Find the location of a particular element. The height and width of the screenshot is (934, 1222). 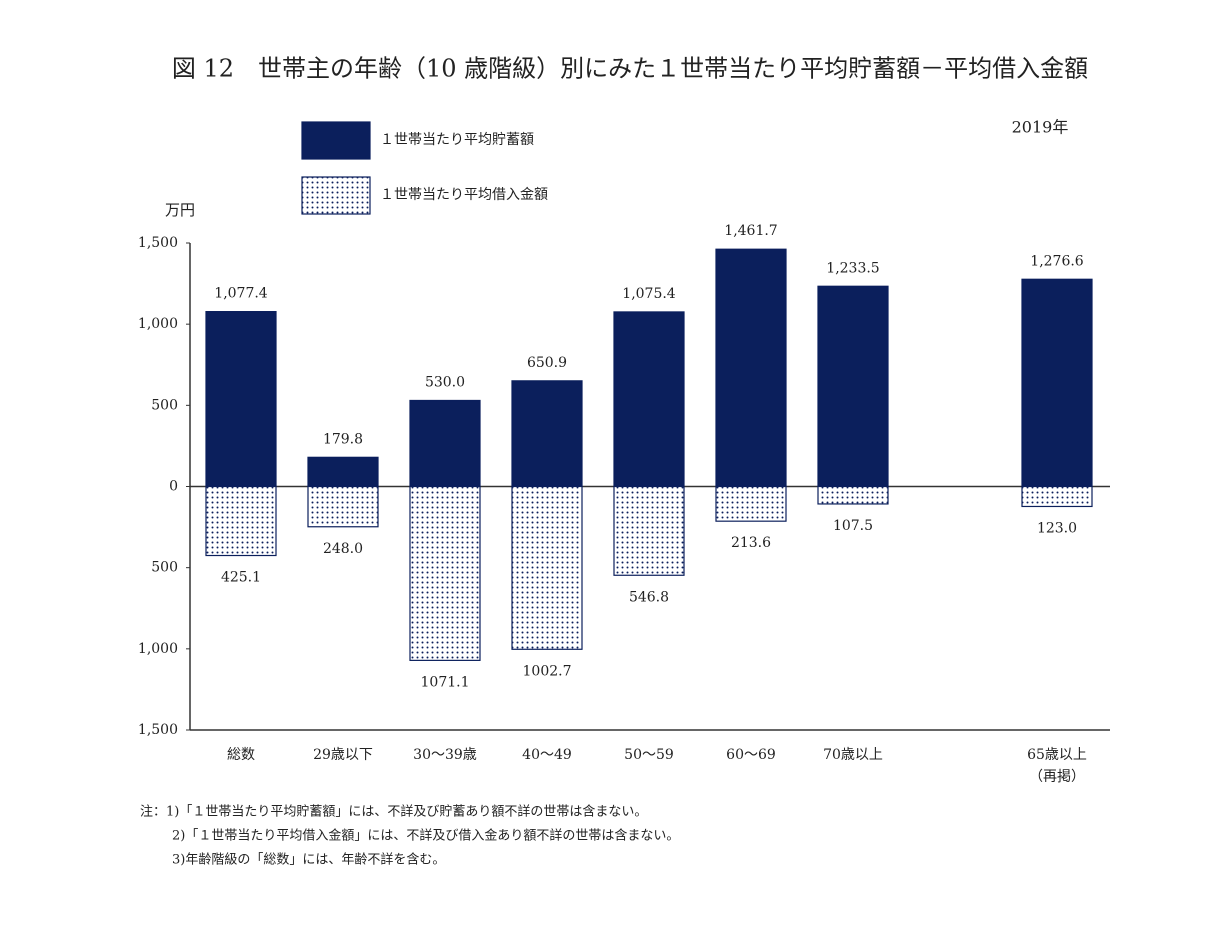

value-label: 123.0 is located at coordinates (1057, 528).